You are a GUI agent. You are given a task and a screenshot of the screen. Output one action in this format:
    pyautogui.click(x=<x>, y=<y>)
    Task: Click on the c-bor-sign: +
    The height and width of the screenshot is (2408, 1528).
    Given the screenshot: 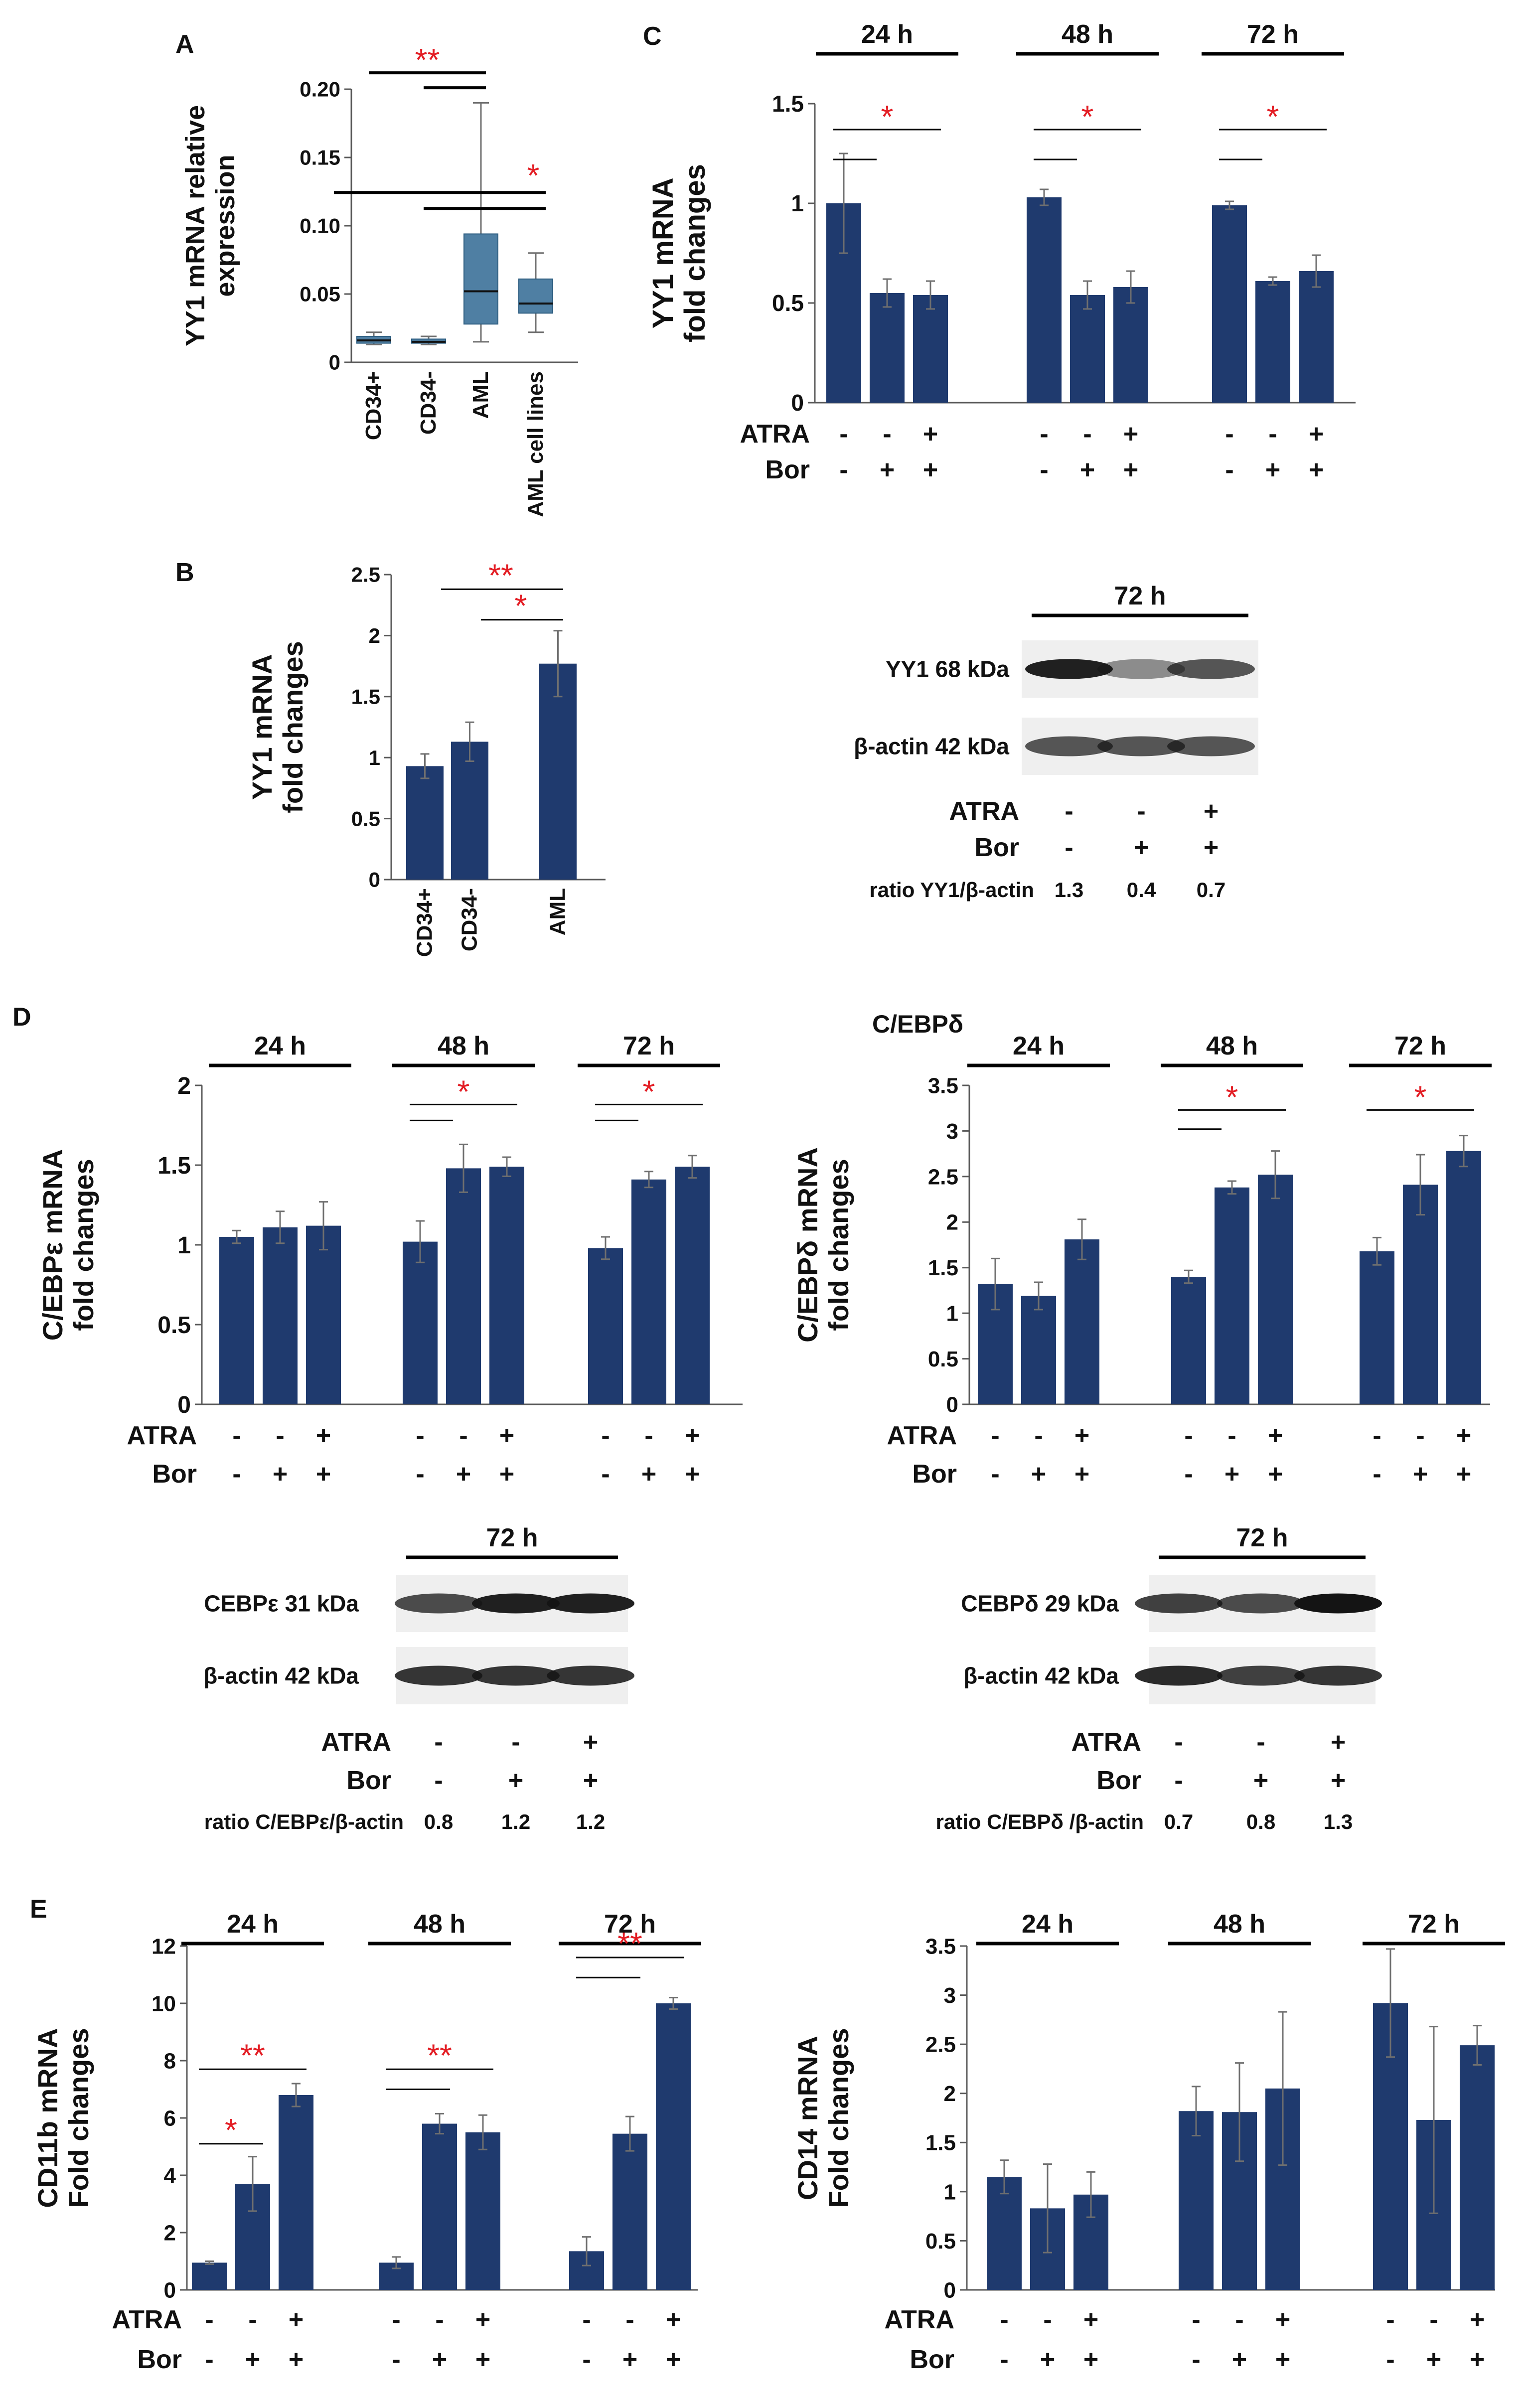 What is the action you would take?
    pyautogui.click(x=930, y=469)
    